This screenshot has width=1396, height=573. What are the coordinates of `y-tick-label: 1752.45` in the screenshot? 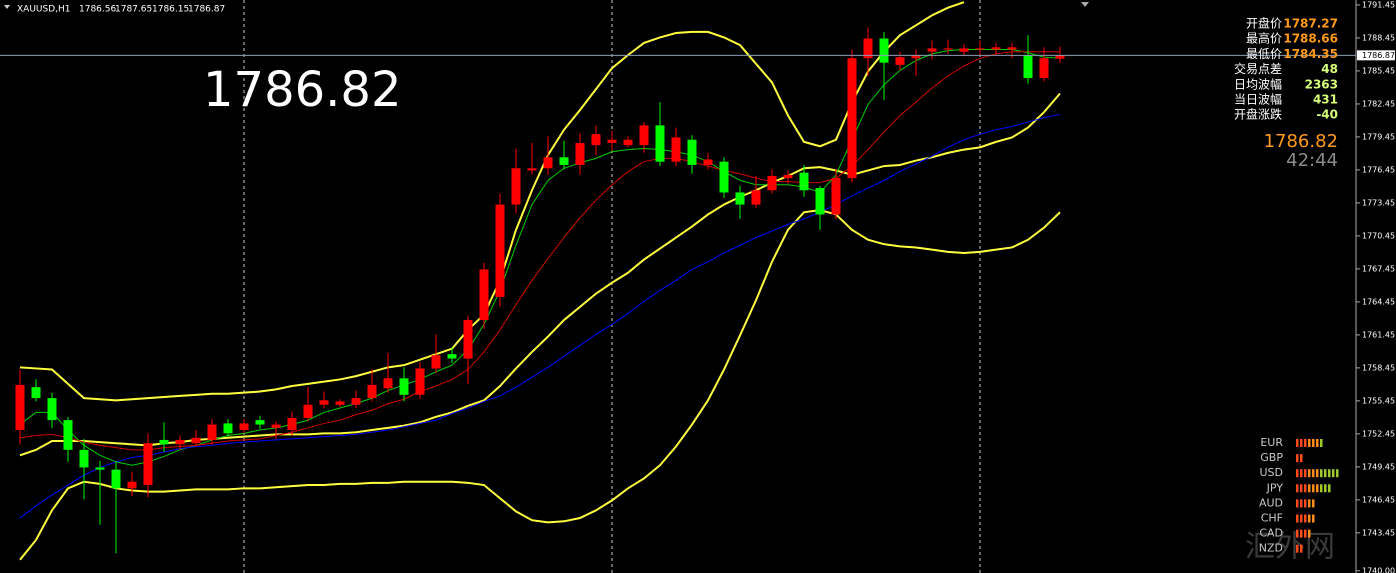 It's located at (1378, 433).